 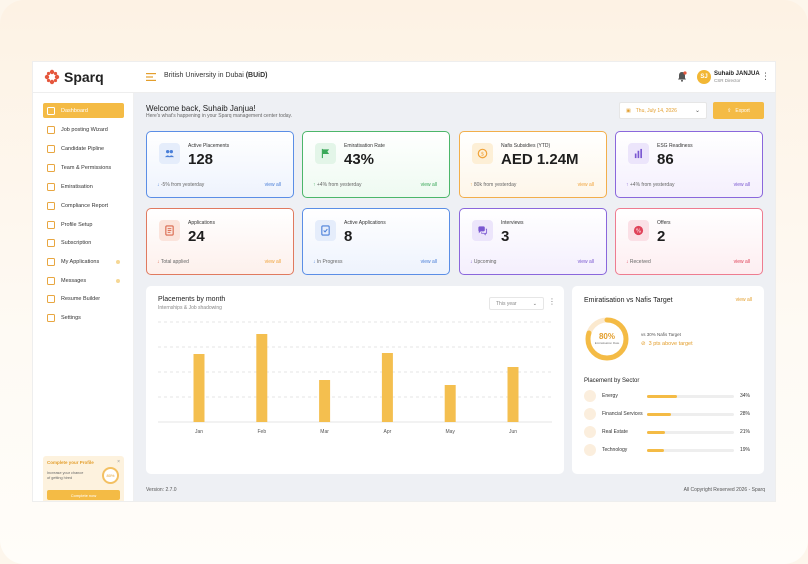 I want to click on card-label: Emiratisation Rate, so click(x=364, y=146).